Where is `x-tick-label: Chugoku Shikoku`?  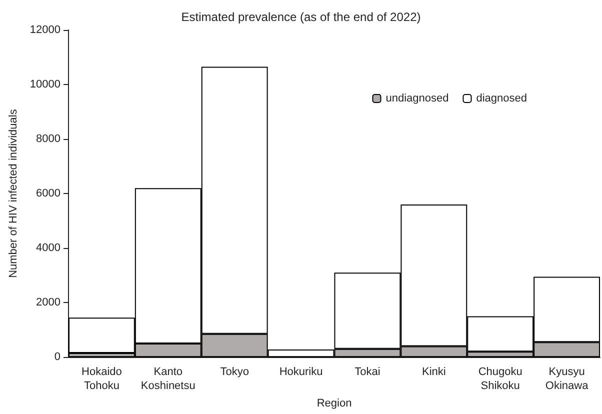 x-tick-label: Chugoku Shikoku is located at coordinates (500, 379).